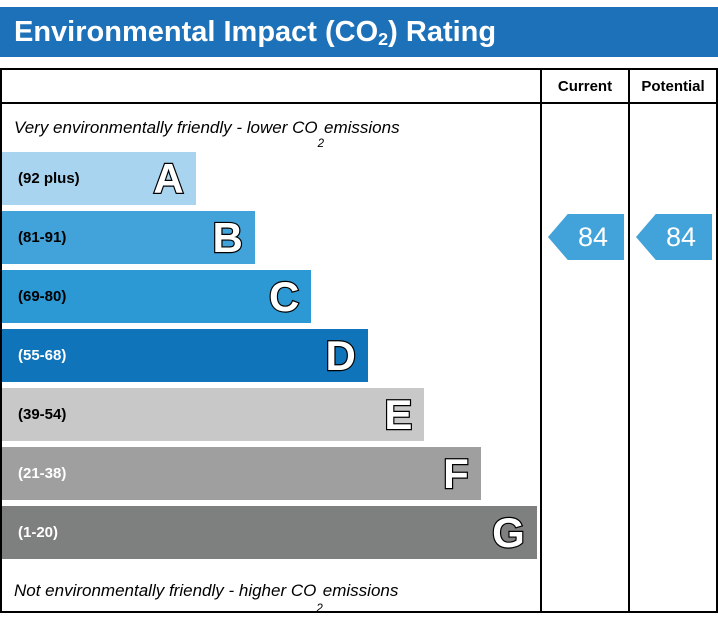 The height and width of the screenshot is (619, 718). Describe the element at coordinates (196, 31) in the screenshot. I see `page-title-text: Environmental Impact (CO` at that location.